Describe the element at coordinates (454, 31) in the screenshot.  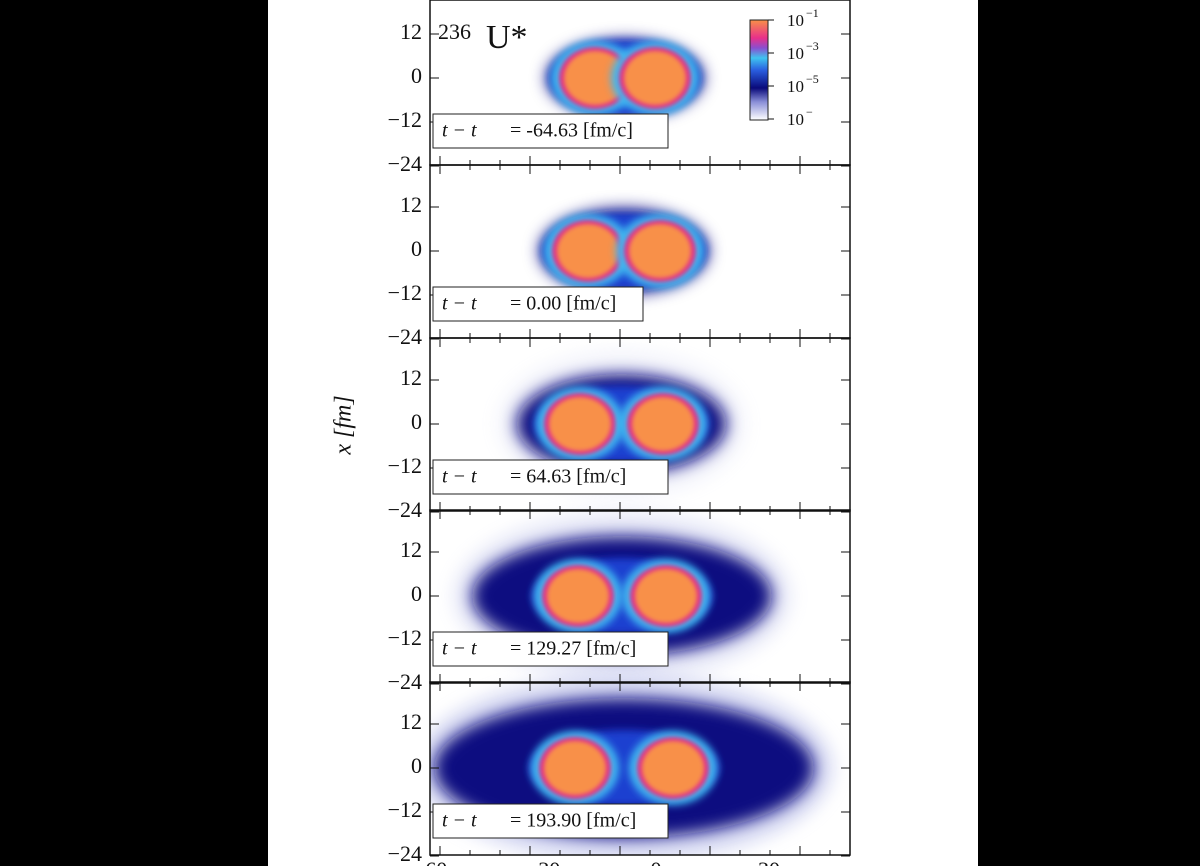
I see `nucleus-mass: 236` at that location.